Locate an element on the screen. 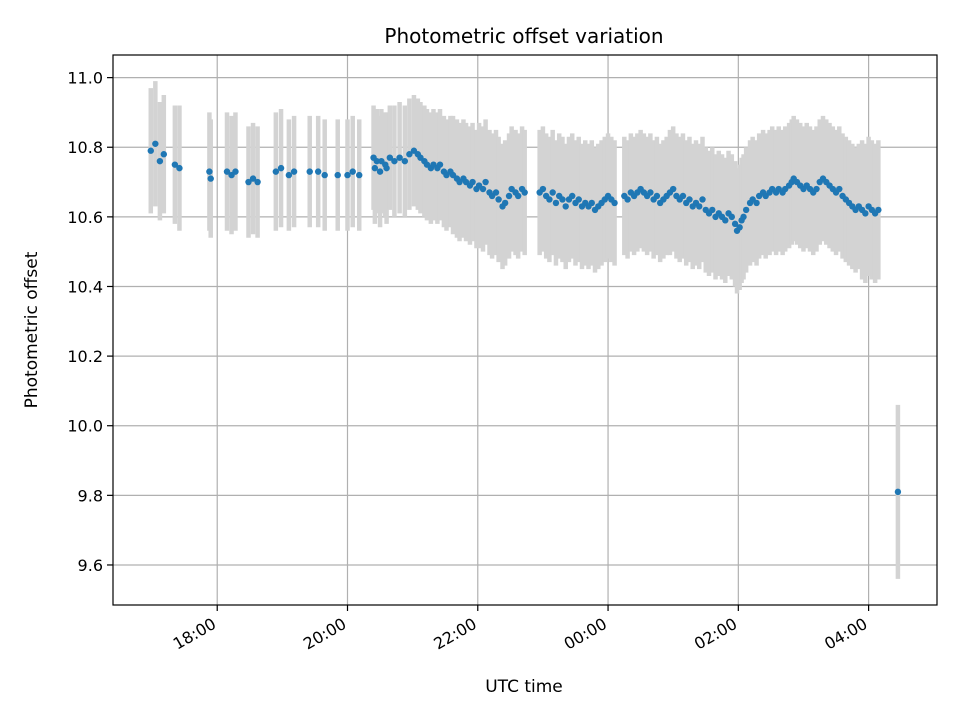 Image resolution: width=960 pixels, height=720 pixels. y-tick-label: 11.0 is located at coordinates (85, 78).